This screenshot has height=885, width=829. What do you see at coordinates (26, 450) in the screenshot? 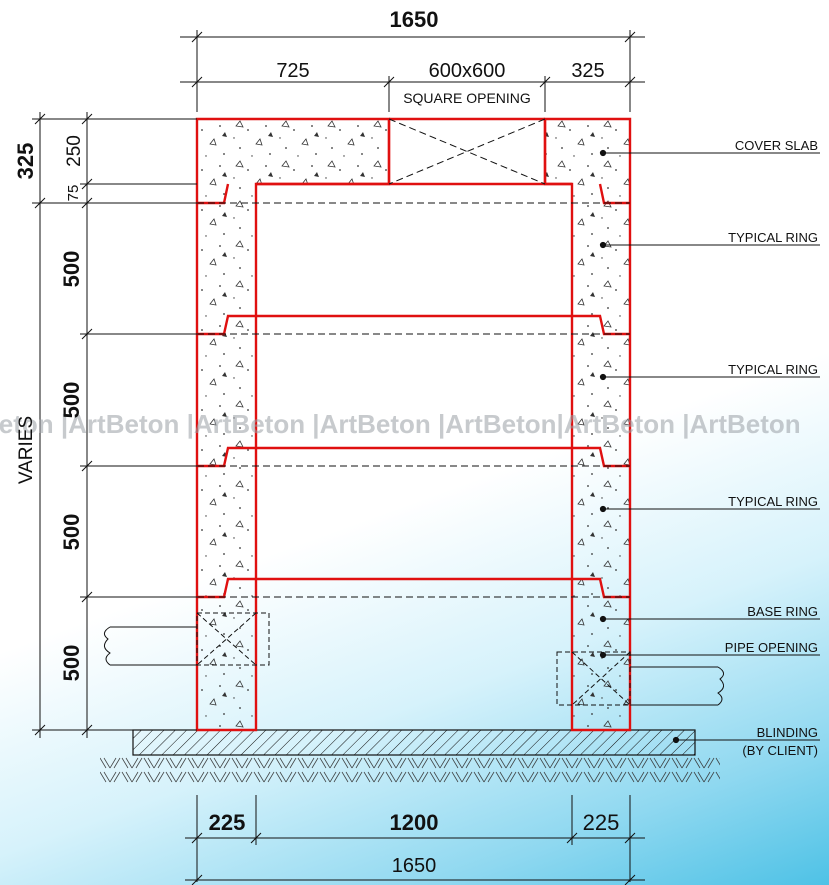
I see `varies-dim: VARIES` at bounding box center [26, 450].